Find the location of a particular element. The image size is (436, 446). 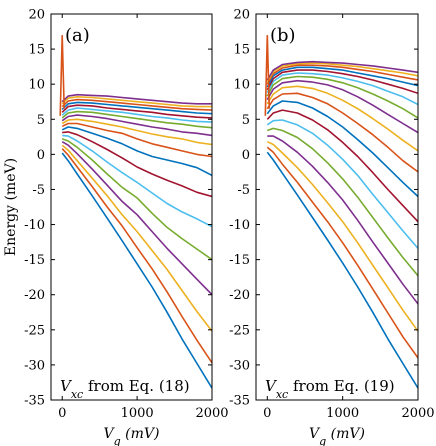

panel-label: (a) is located at coordinates (77, 35).